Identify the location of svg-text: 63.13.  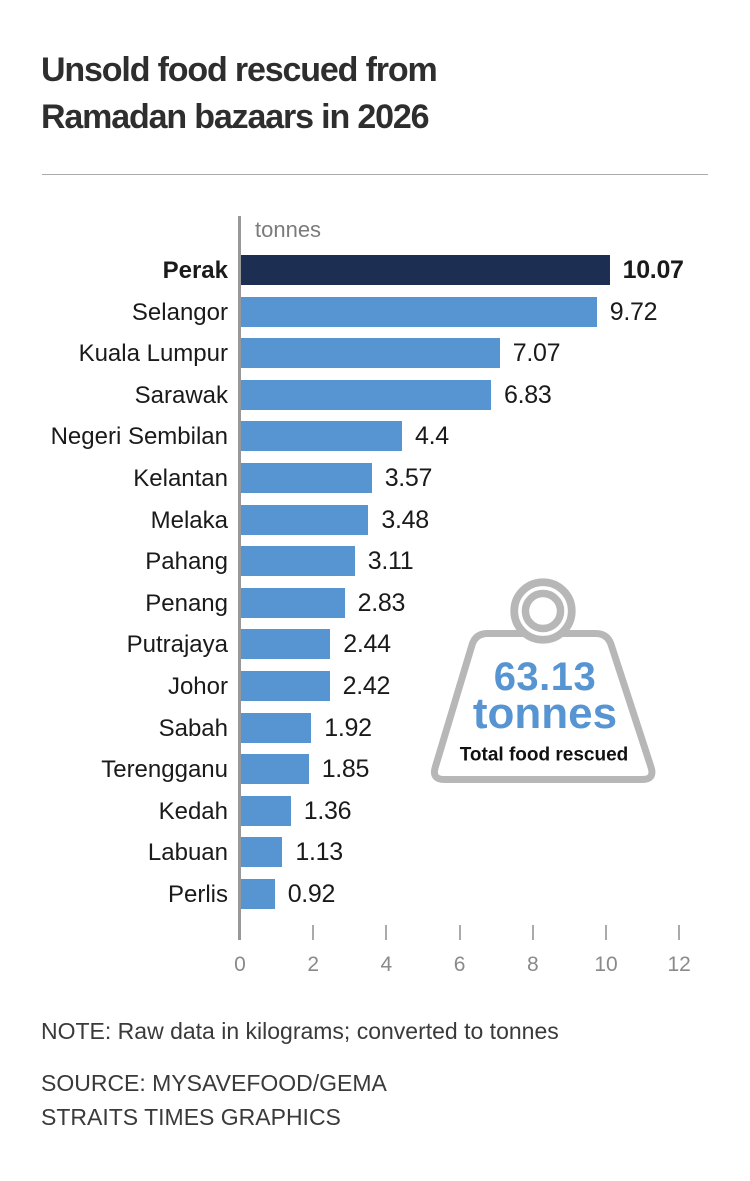
(545, 677).